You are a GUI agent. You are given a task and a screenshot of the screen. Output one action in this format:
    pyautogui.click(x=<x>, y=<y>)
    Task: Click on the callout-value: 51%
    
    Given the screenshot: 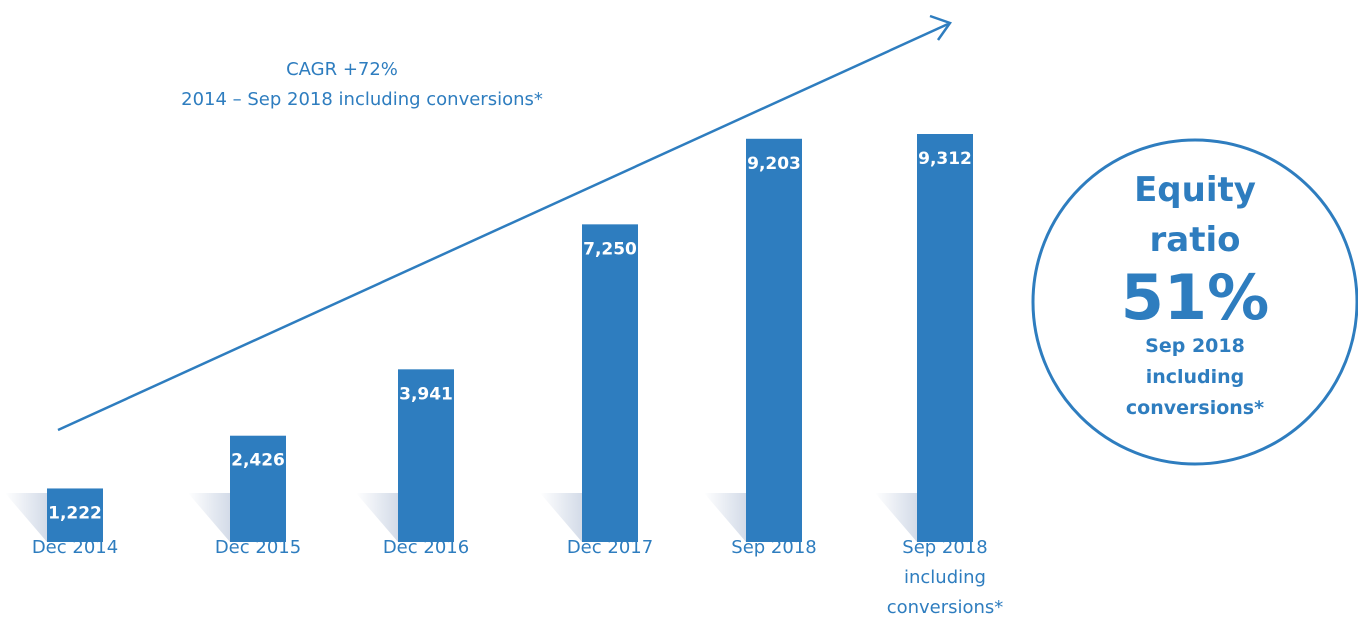 What is the action you would take?
    pyautogui.click(x=1195, y=297)
    